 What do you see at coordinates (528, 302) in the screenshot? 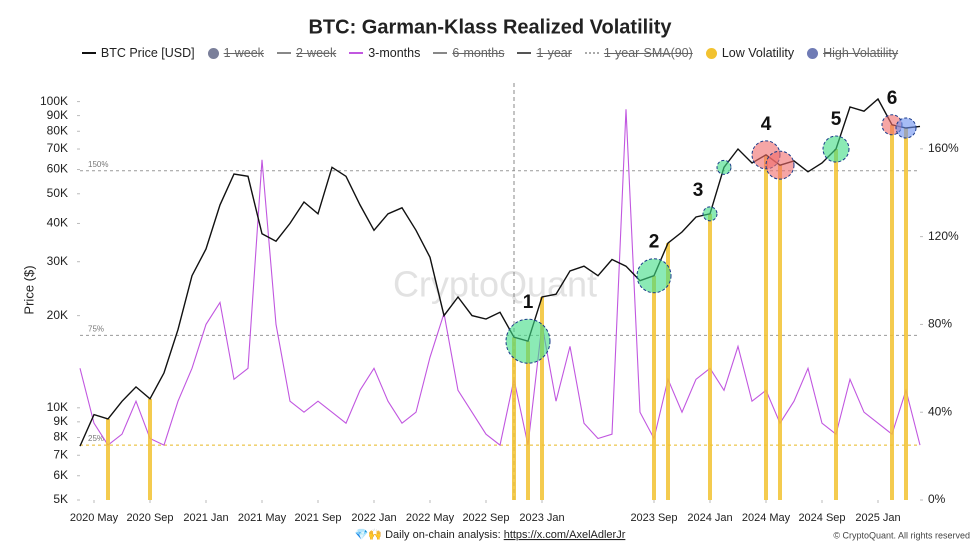
I see `annotation-label: 1` at bounding box center [528, 302].